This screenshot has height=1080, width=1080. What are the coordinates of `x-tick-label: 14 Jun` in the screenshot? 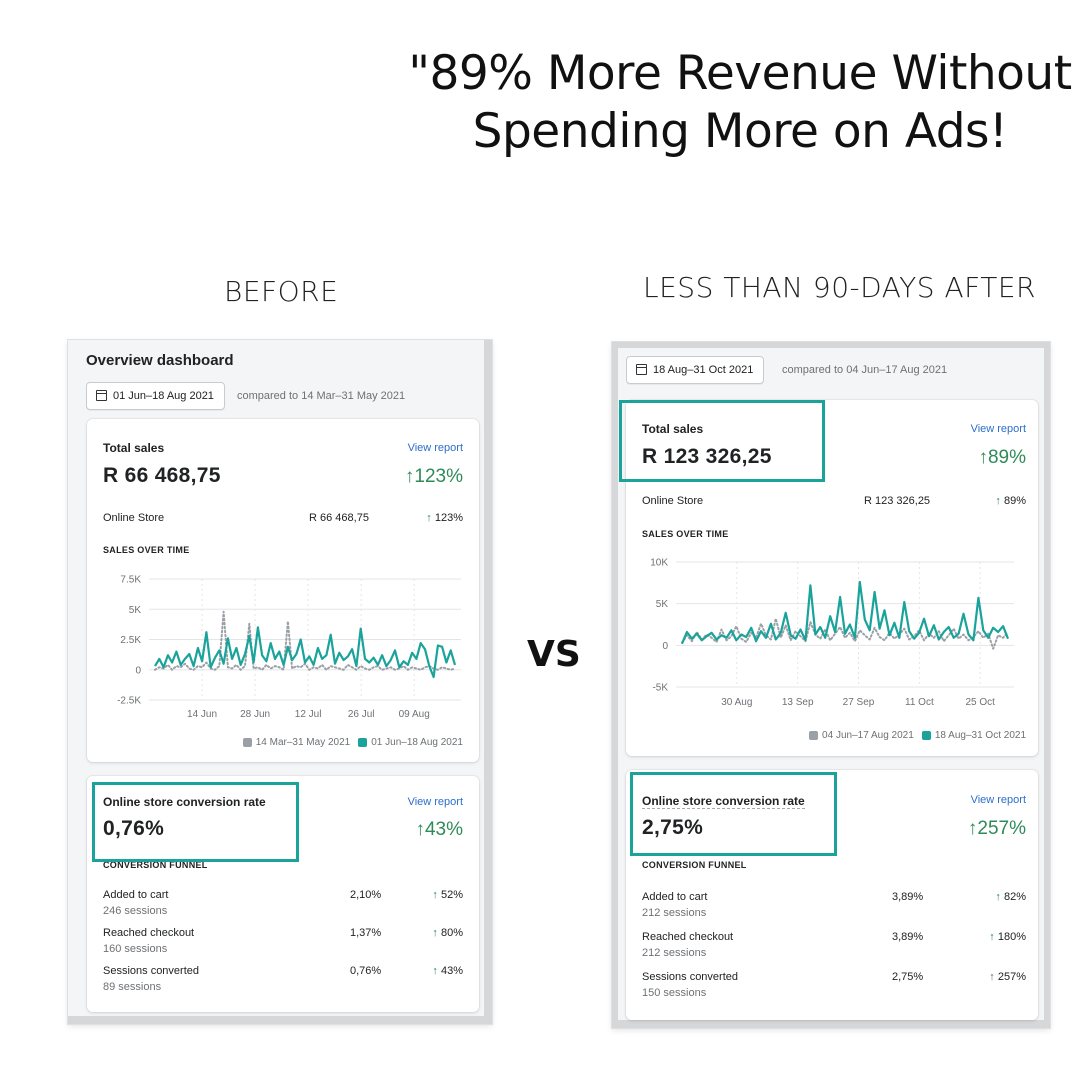 It's located at (202, 714).